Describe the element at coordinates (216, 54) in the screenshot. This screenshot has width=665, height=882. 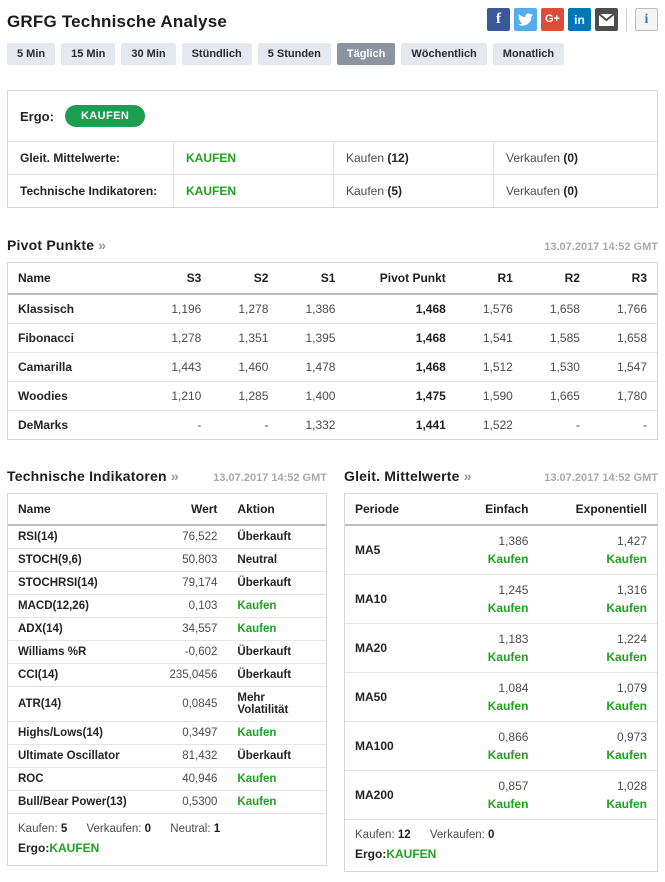
I see `timeframe-tab: Stündlich` at that location.